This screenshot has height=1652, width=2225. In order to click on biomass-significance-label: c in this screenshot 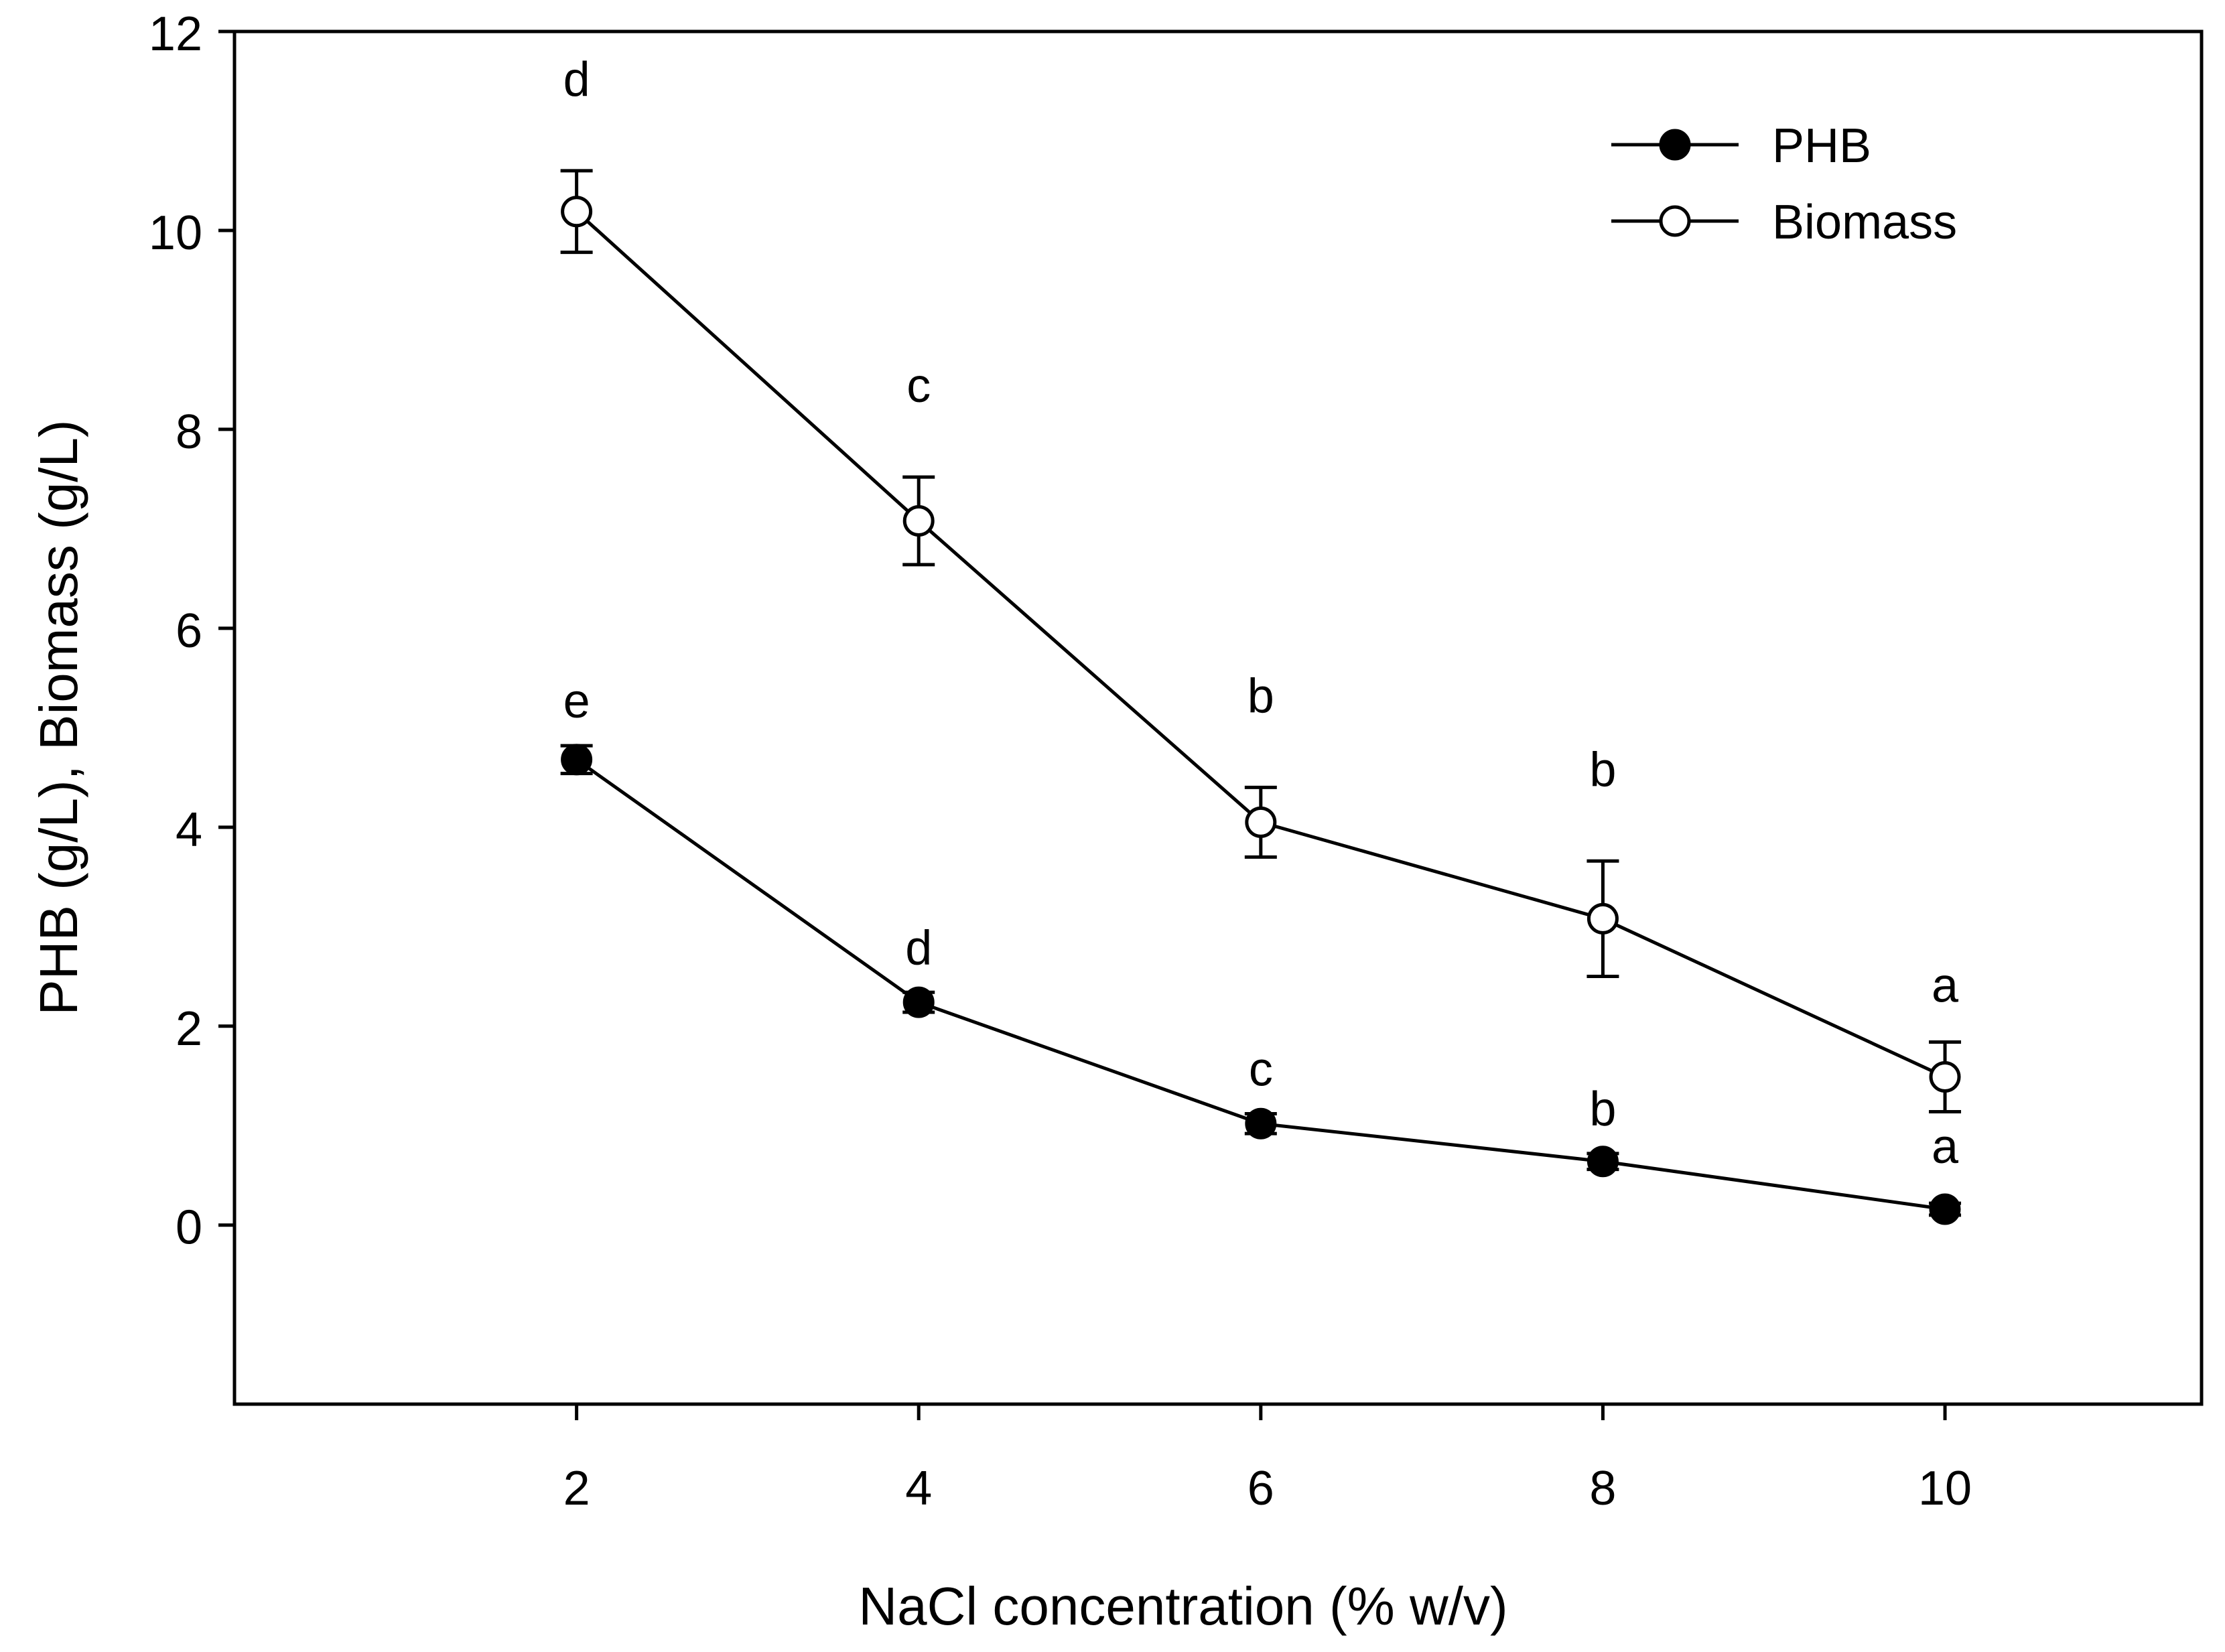, I will do `click(919, 386)`.